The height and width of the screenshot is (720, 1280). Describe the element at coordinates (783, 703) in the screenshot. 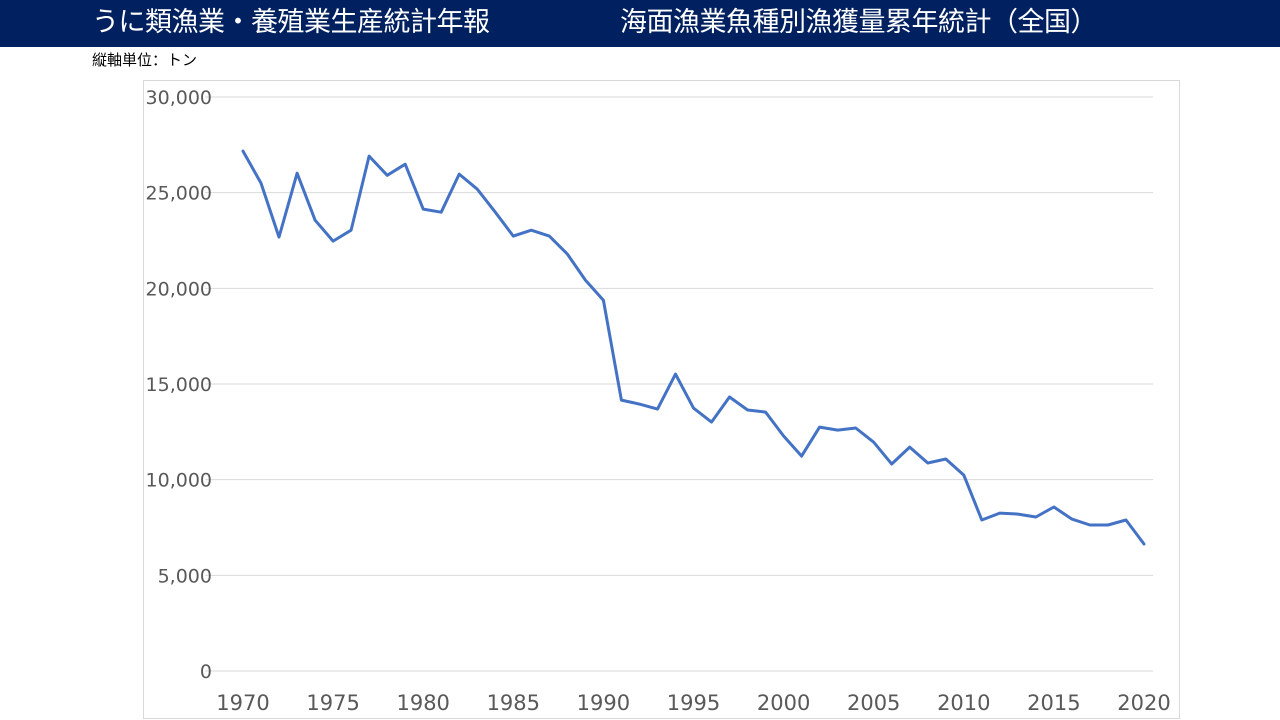

I see `x-tick-label: 2000` at that location.